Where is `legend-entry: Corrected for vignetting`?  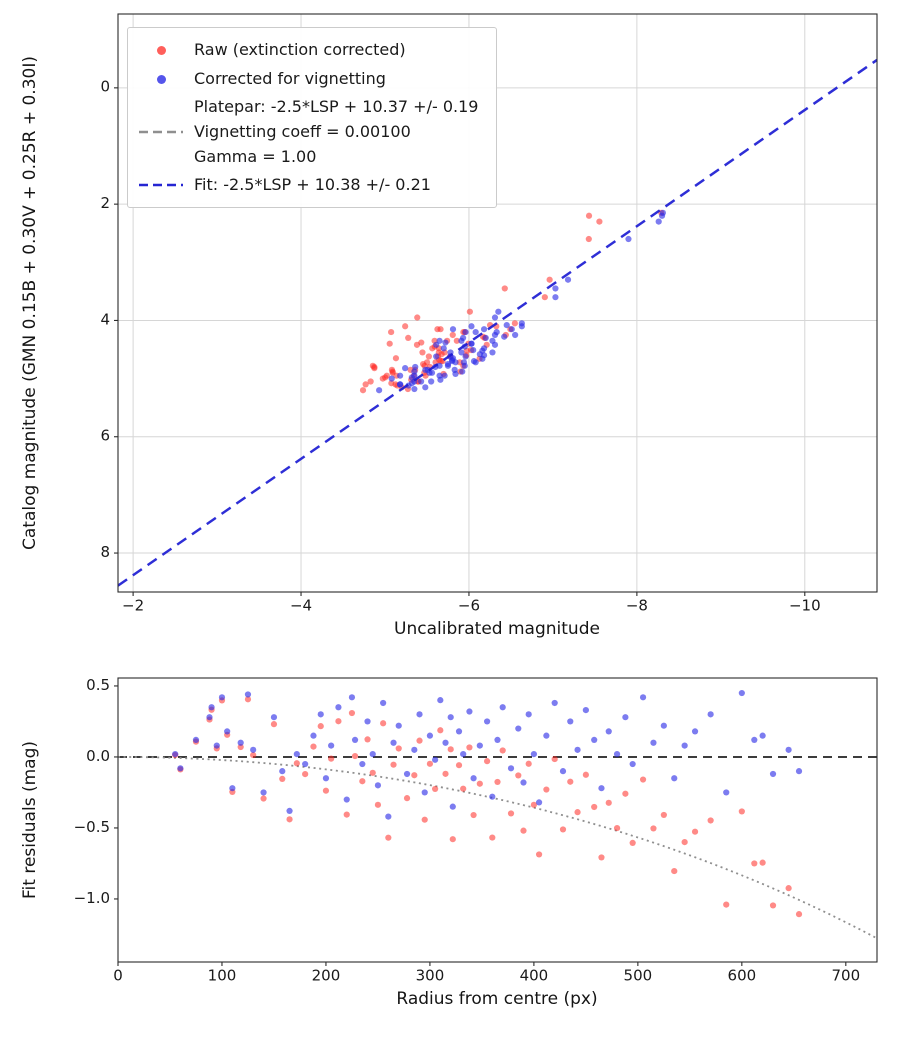 legend-entry: Corrected for vignetting is located at coordinates (308, 79).